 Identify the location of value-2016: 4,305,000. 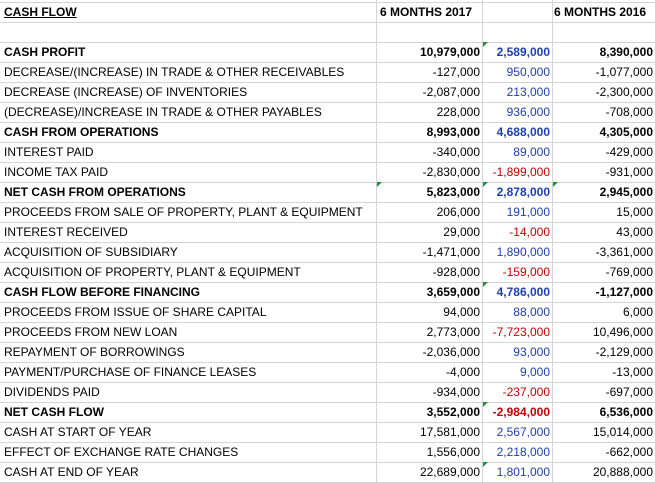
(626, 132).